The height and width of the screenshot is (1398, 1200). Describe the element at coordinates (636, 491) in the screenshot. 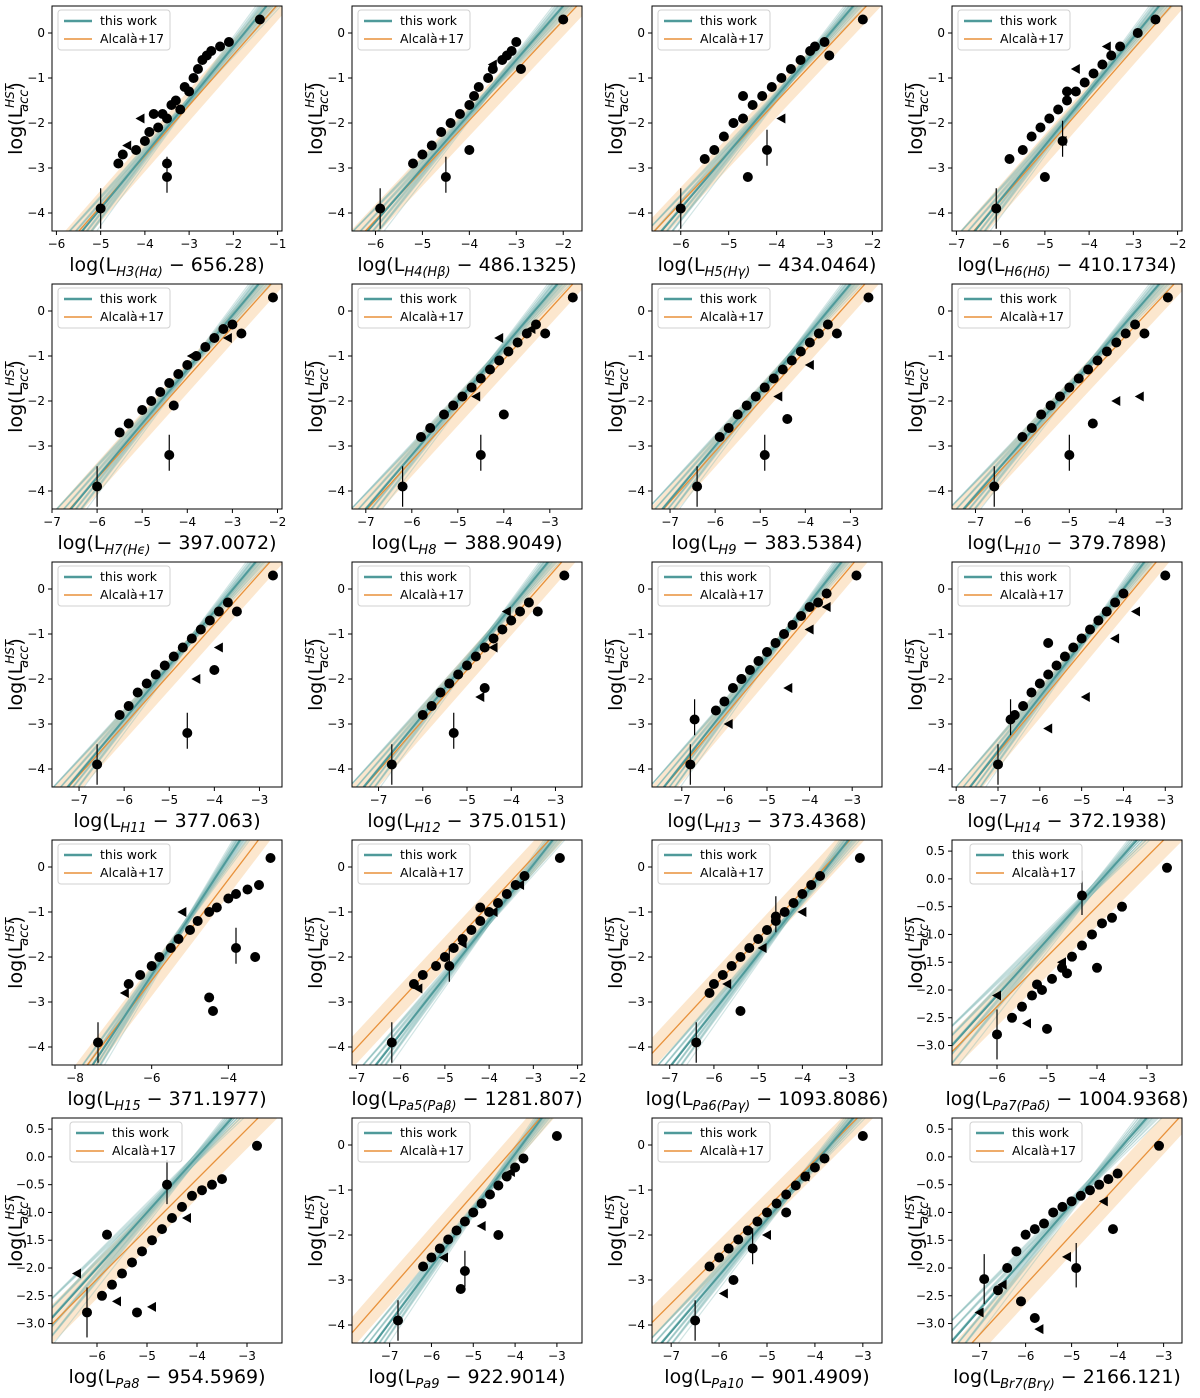

I see `y-tick-label: −4` at that location.